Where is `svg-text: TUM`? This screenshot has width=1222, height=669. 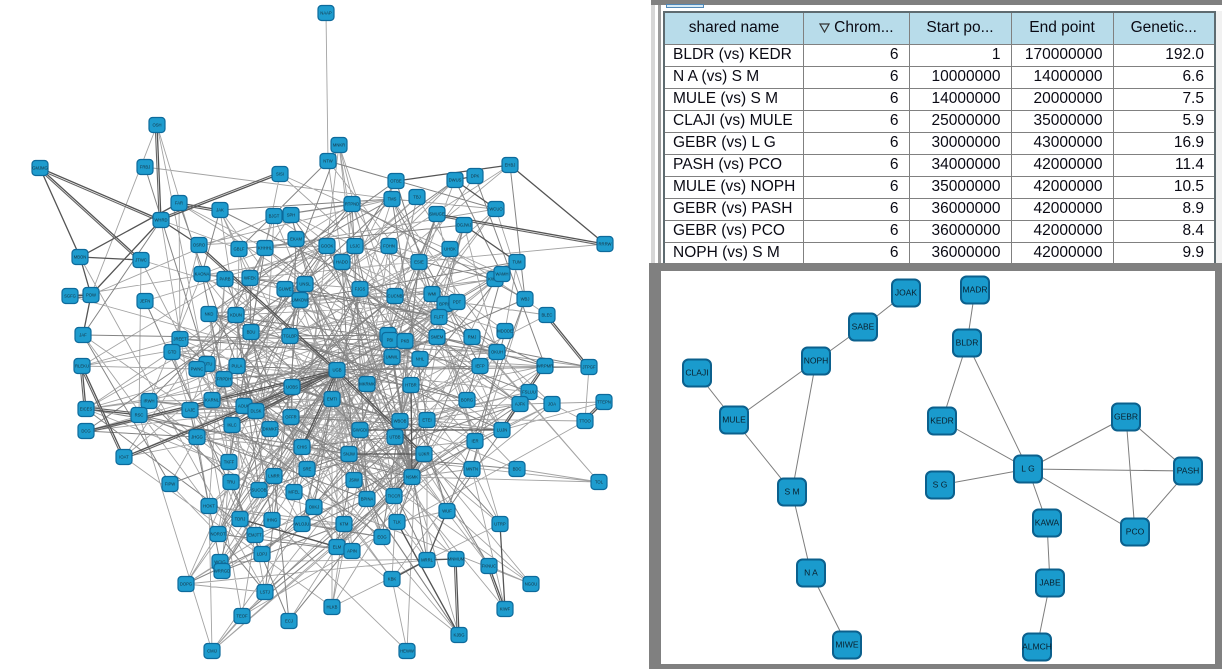
svg-text: TUM is located at coordinates (517, 262).